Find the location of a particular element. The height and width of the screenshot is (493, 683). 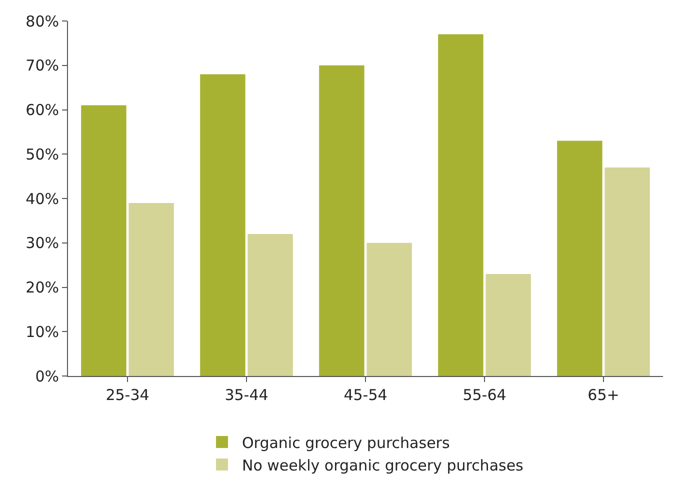

x-tick-label: 35-44 is located at coordinates (246, 395).